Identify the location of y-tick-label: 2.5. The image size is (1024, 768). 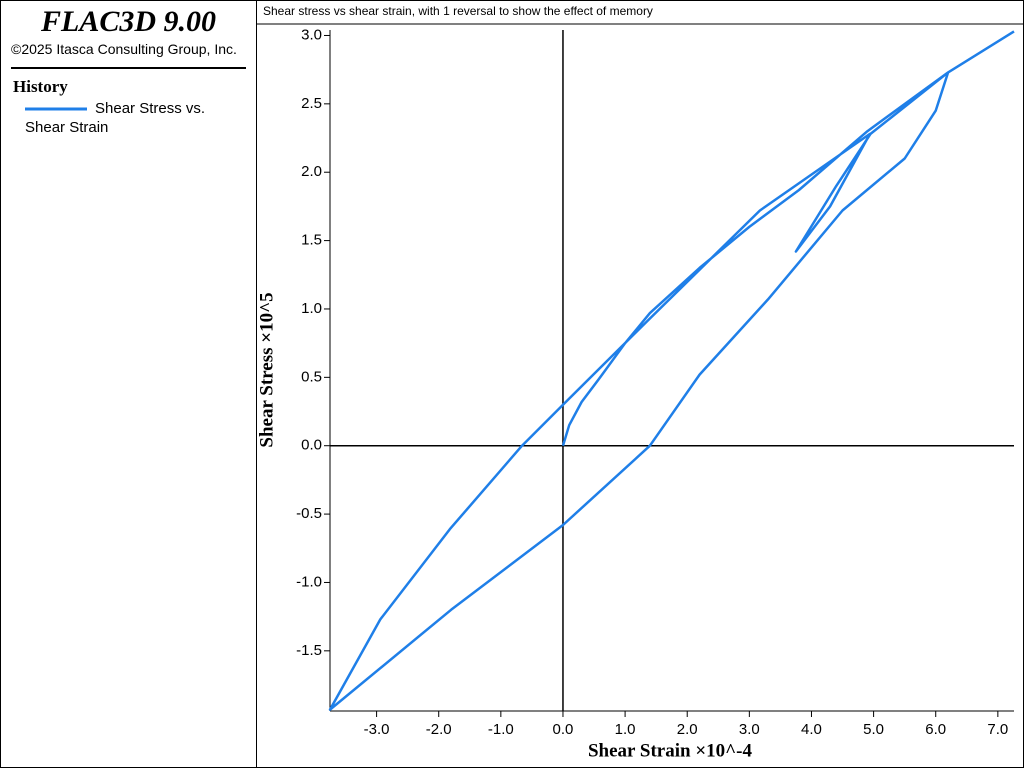
(311, 103).